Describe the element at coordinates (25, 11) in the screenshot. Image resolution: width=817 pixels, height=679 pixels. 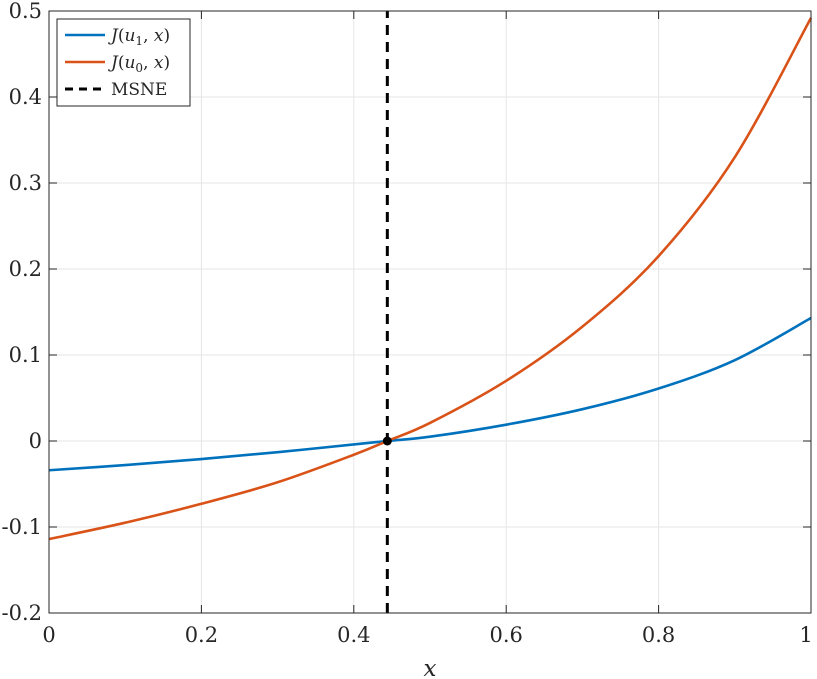
I see `y-tick-label: 0.5` at that location.